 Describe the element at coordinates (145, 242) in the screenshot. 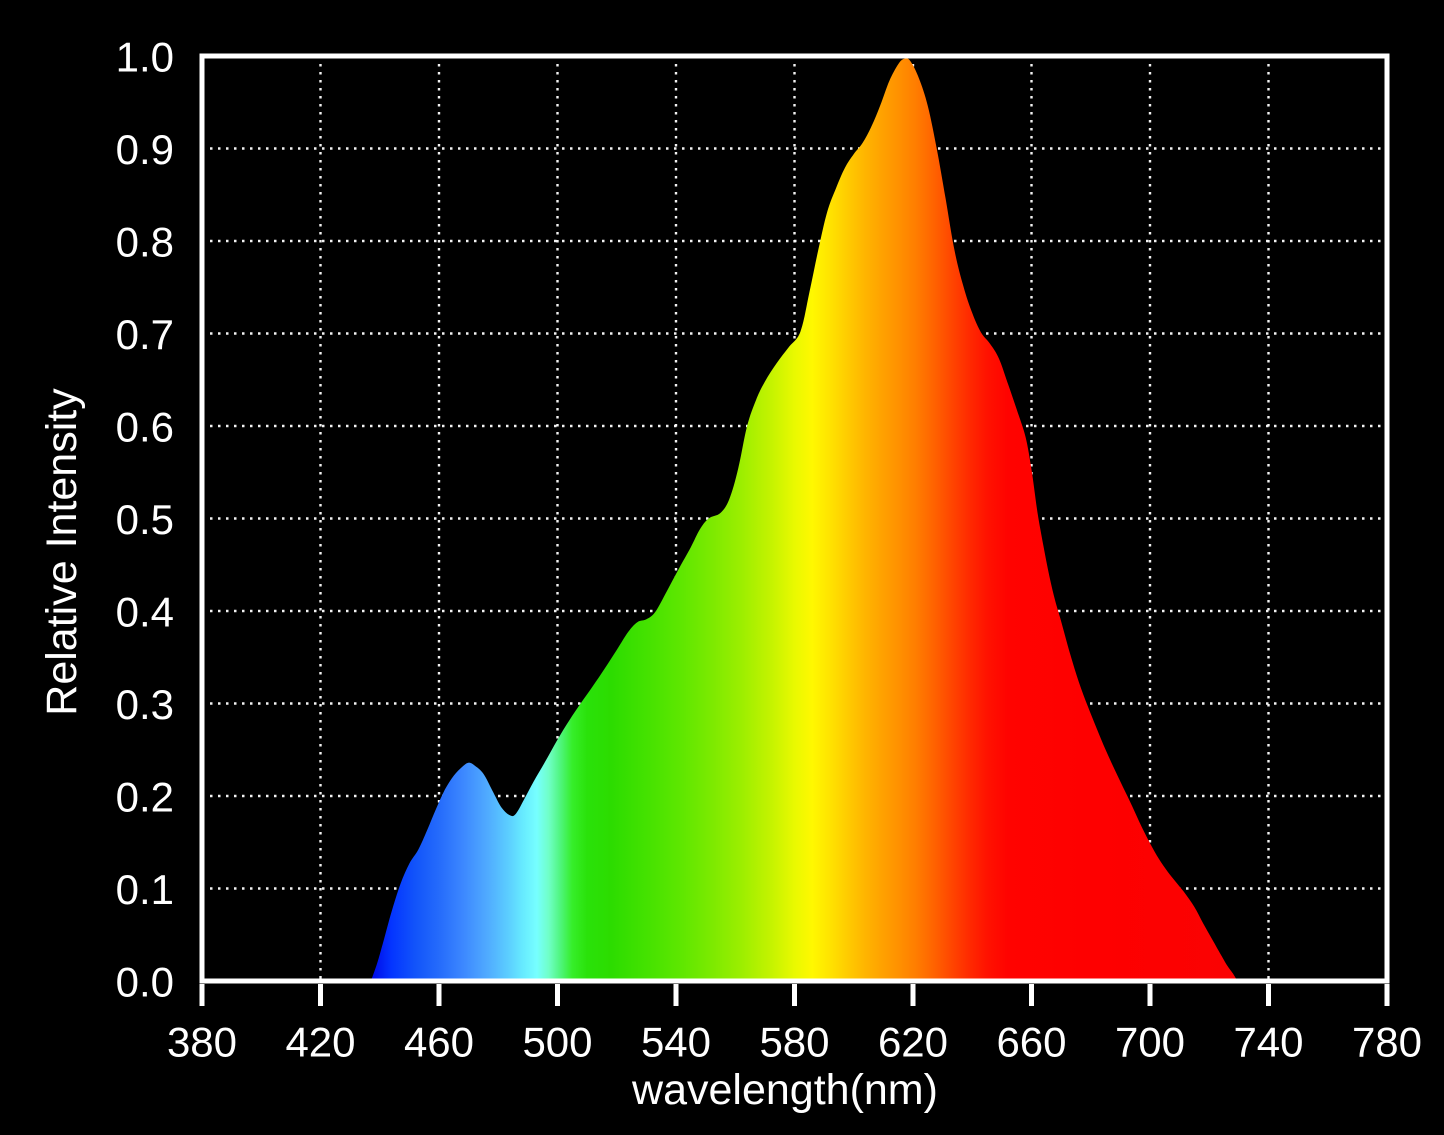

I see `y-tick-label: 0.8` at that location.